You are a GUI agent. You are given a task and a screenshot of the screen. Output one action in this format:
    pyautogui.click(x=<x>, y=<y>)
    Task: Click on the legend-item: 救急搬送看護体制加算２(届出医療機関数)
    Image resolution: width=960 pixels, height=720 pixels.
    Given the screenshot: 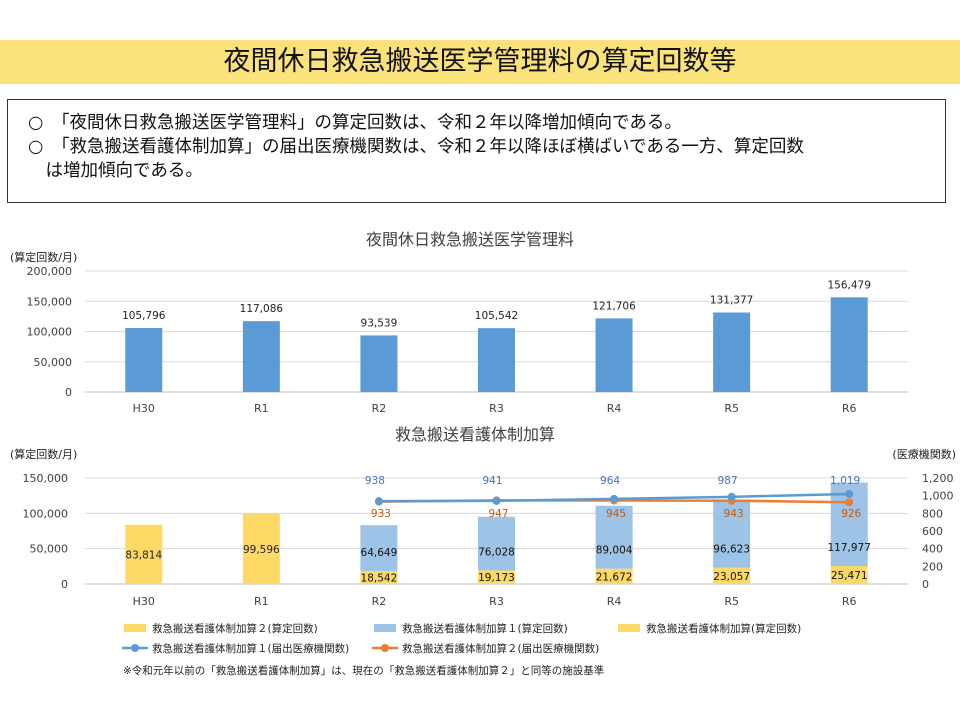 What is the action you would take?
    pyautogui.click(x=485, y=648)
    